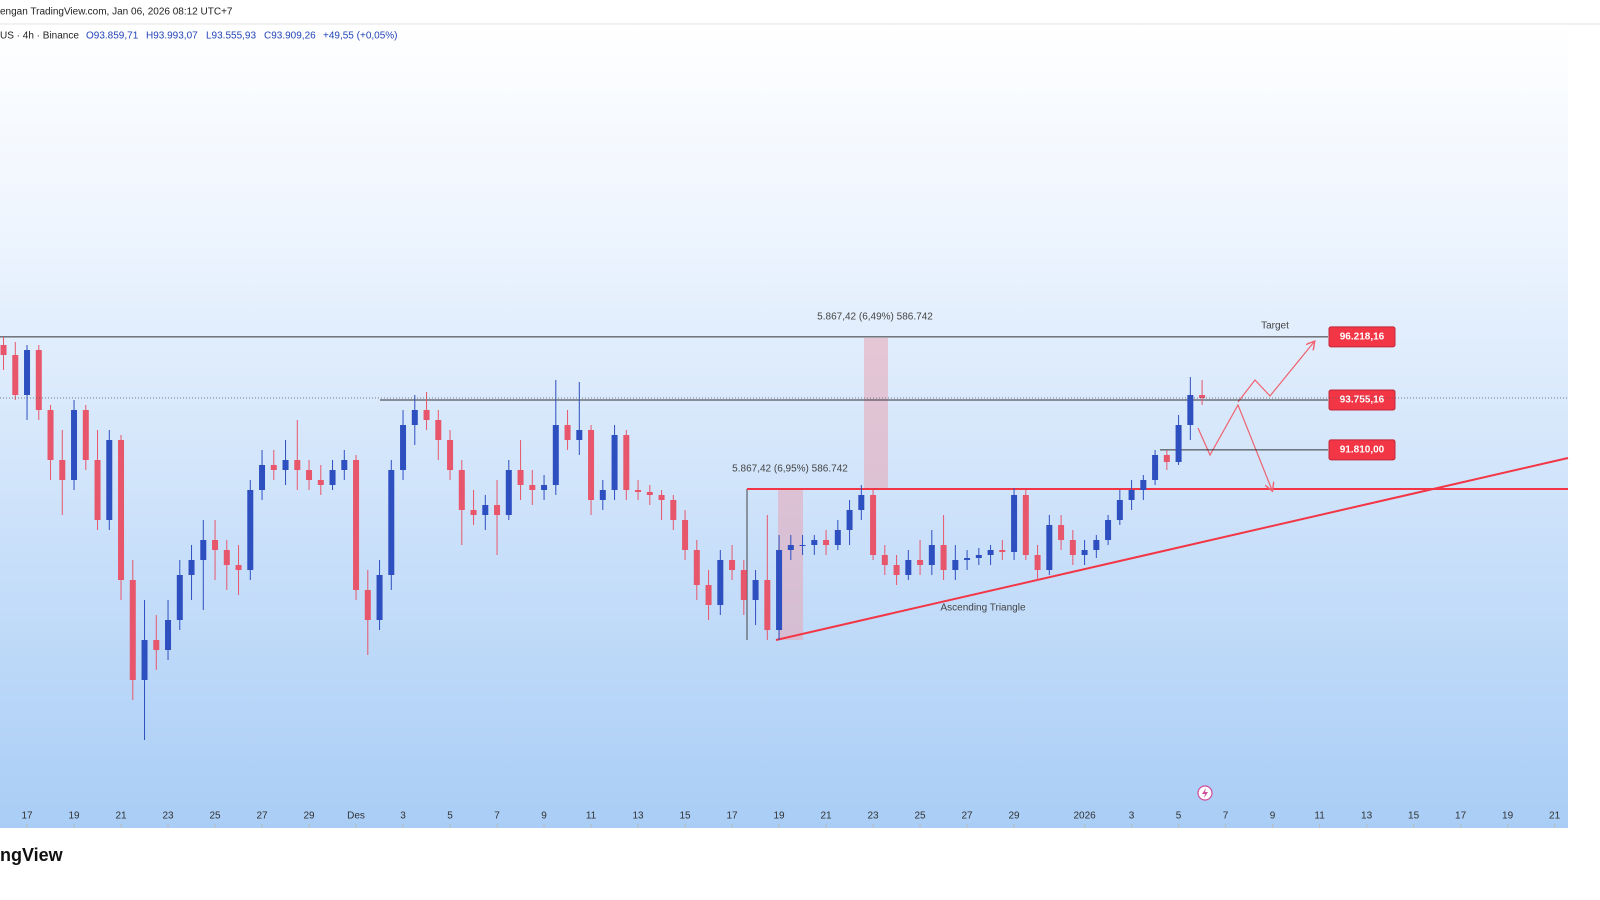  I want to click on close-text: C93.909,26, so click(290, 36).